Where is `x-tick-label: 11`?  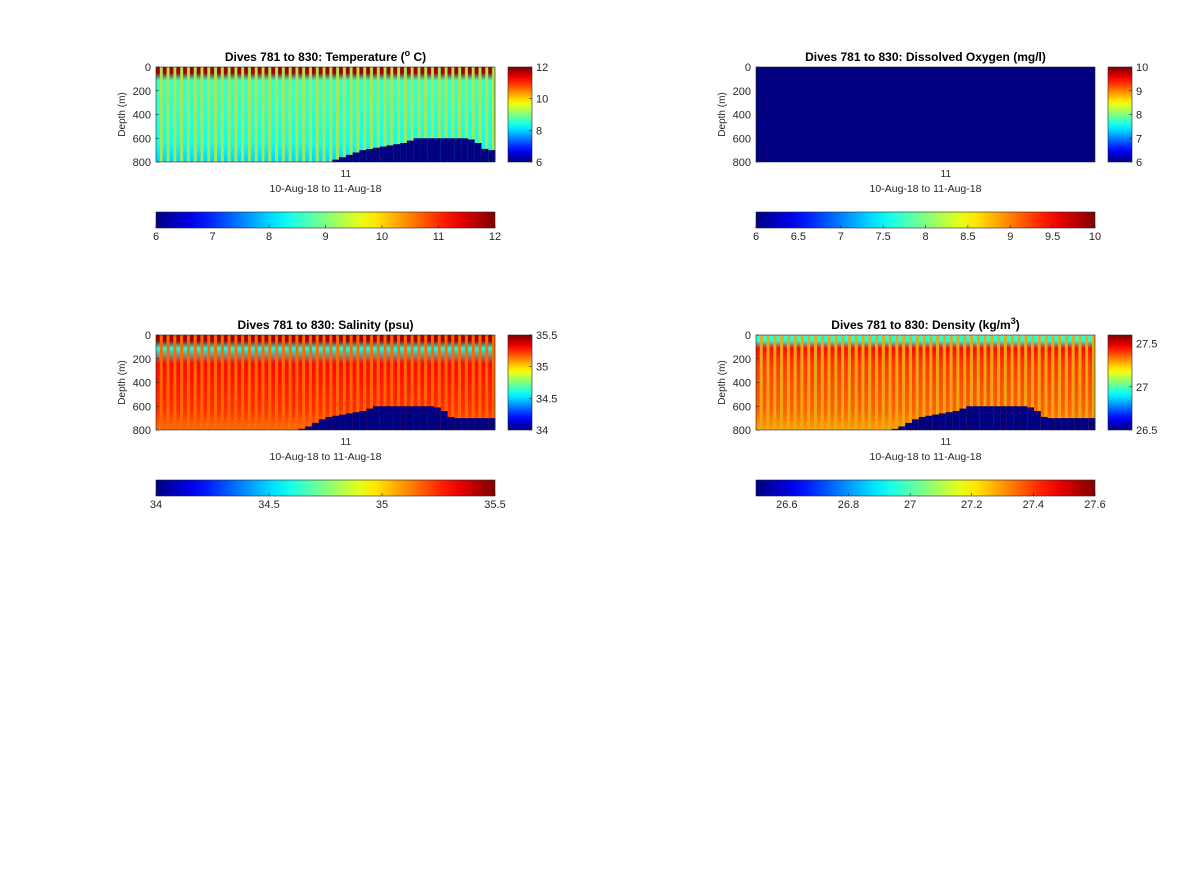 x-tick-label: 11 is located at coordinates (346, 174).